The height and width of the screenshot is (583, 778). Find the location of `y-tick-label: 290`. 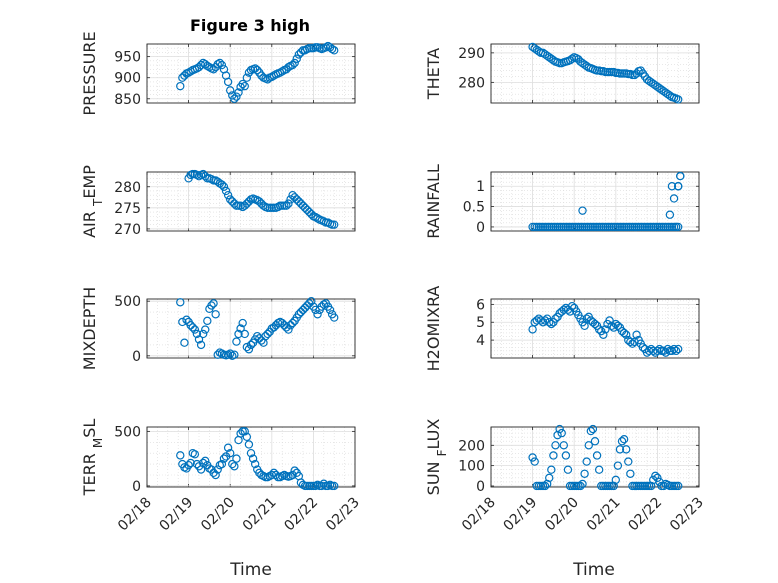

y-tick-label: 290 is located at coordinates (471, 54).